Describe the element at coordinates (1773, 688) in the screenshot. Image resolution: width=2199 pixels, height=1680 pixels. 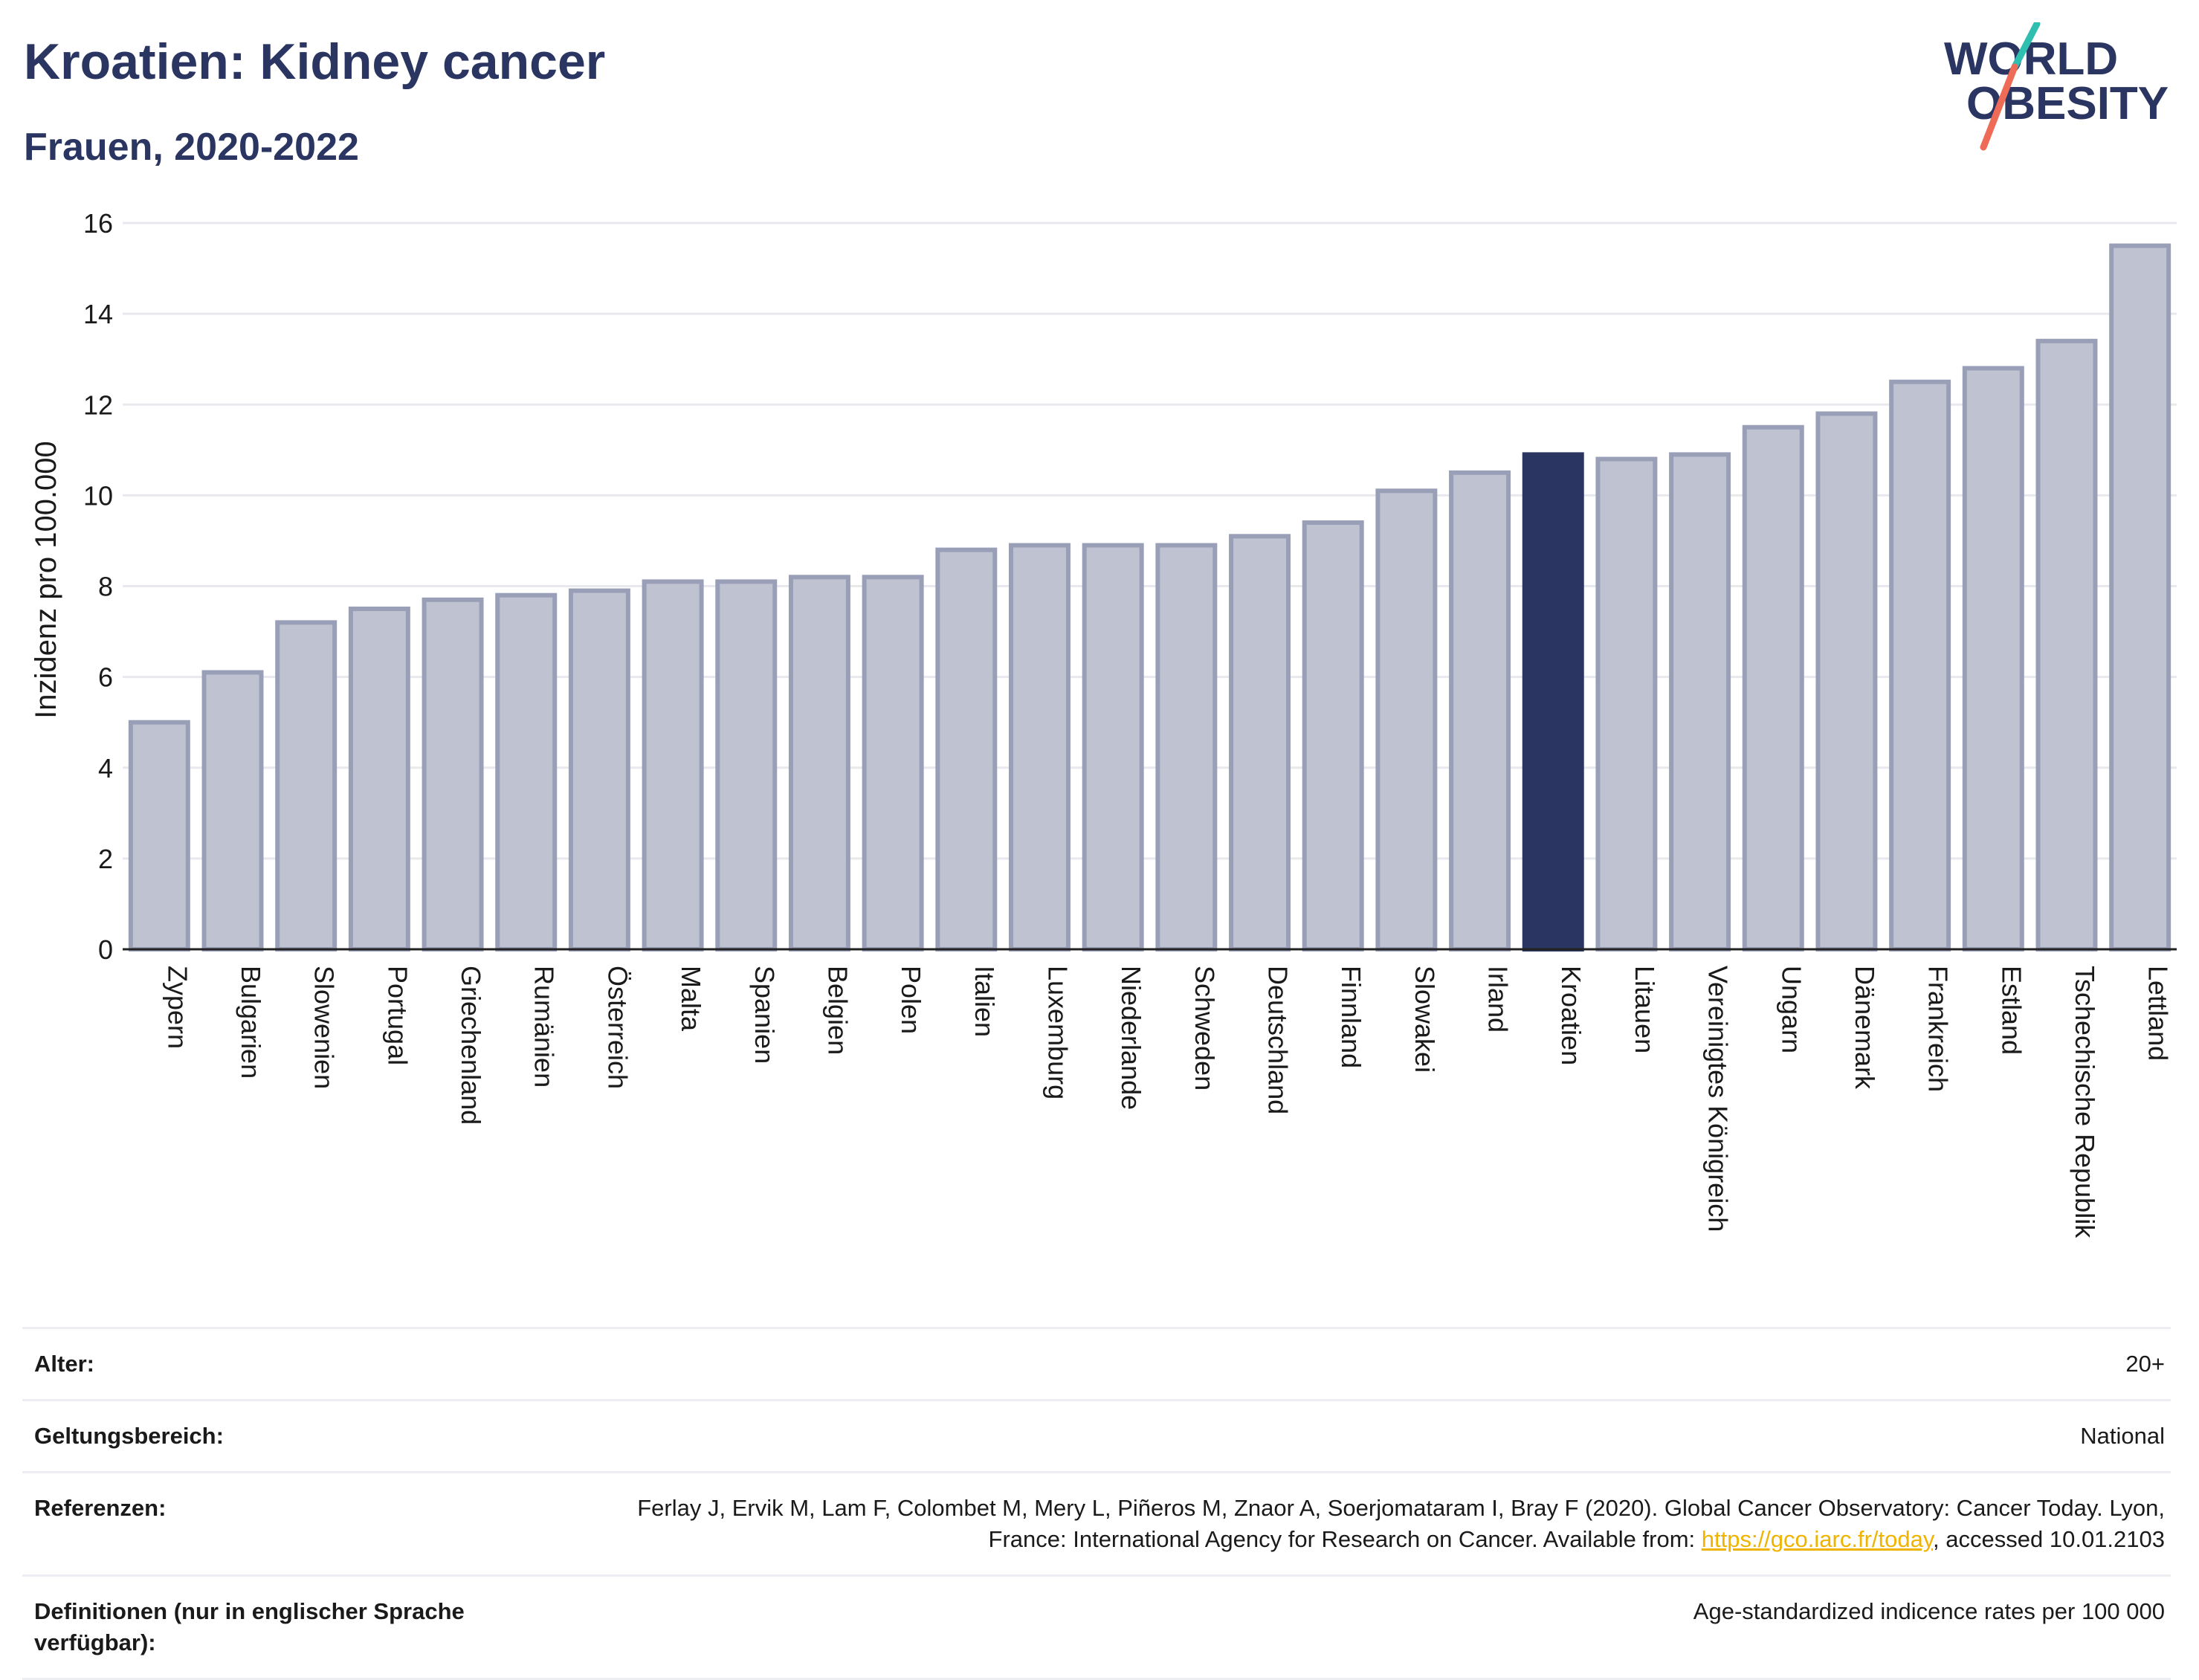
I see `bar-ungarn` at that location.